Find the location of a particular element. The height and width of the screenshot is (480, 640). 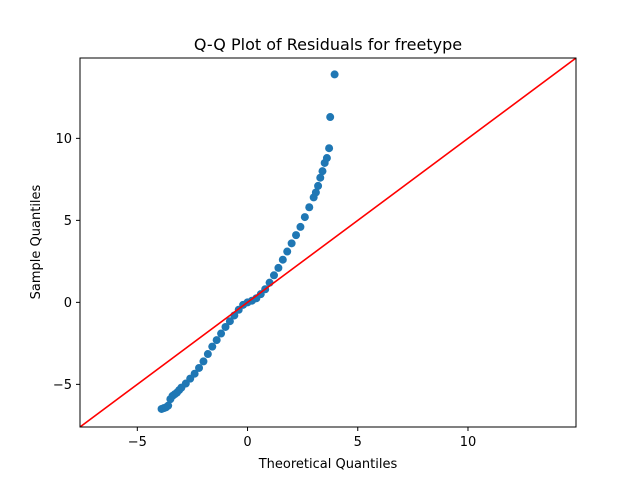

x-tick-label: 10 is located at coordinates (468, 442).